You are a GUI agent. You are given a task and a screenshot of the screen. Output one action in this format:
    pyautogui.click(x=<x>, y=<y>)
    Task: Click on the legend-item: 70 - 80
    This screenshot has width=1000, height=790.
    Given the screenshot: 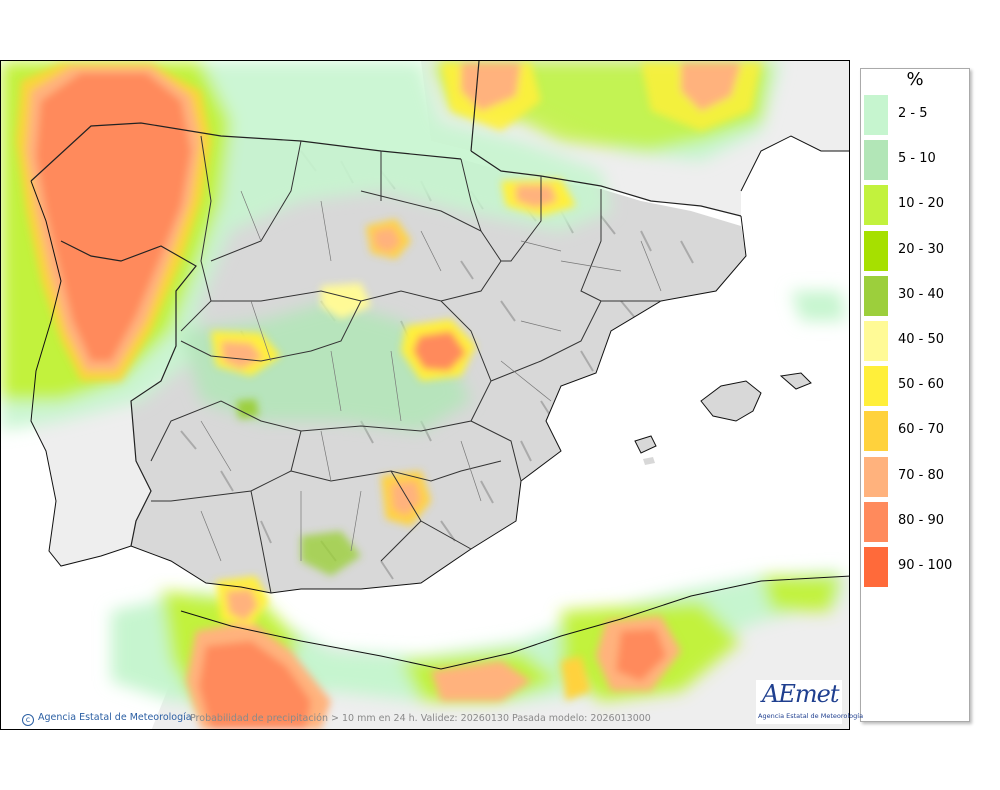 What is the action you would take?
    pyautogui.click(x=915, y=476)
    